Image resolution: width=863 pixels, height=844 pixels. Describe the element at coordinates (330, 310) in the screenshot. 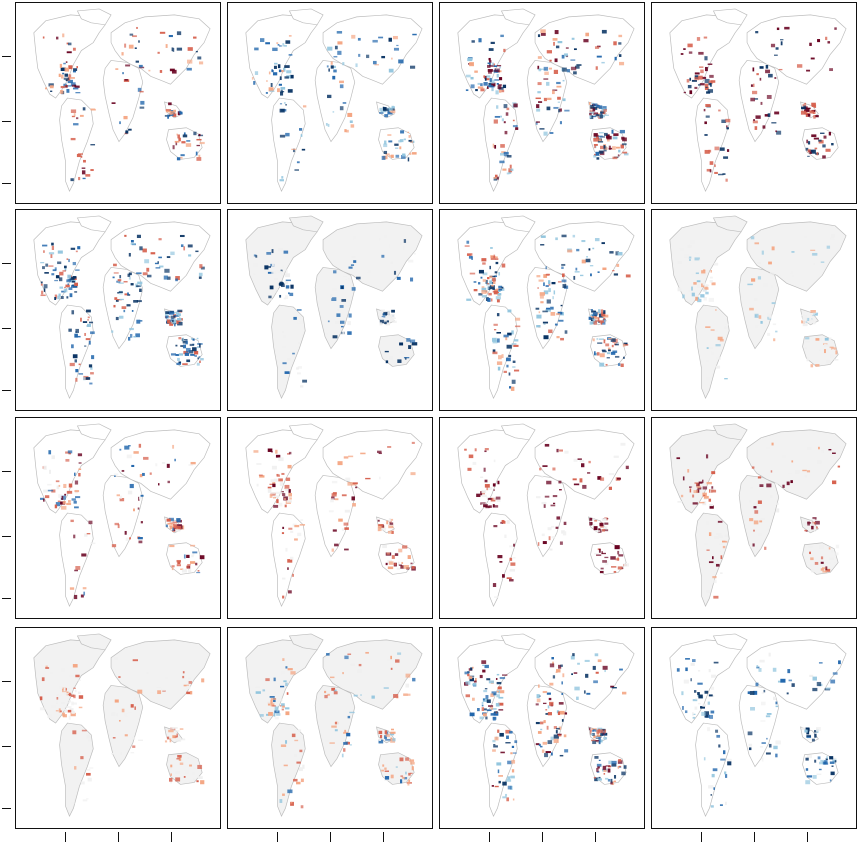

I see `map-panel-r2c2` at that location.